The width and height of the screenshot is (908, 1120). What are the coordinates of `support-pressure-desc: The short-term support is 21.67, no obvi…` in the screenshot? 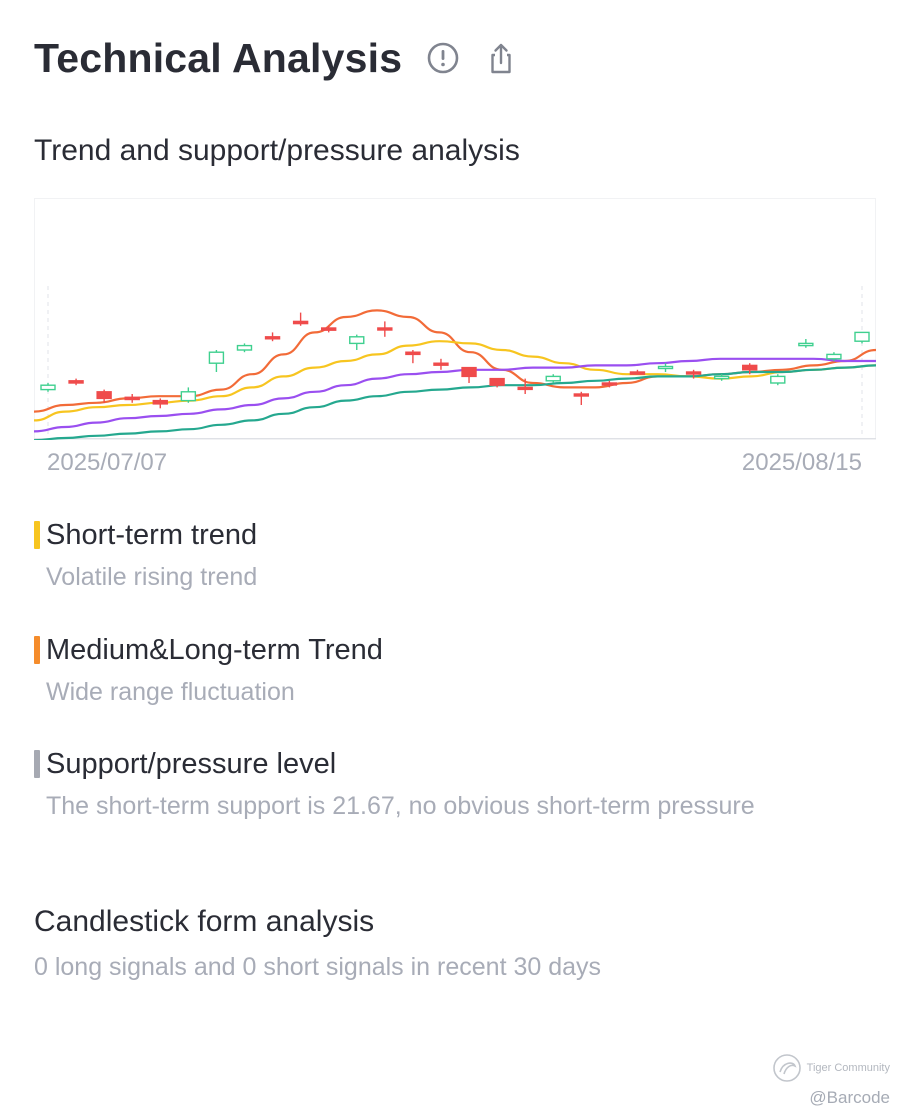 It's located at (400, 806).